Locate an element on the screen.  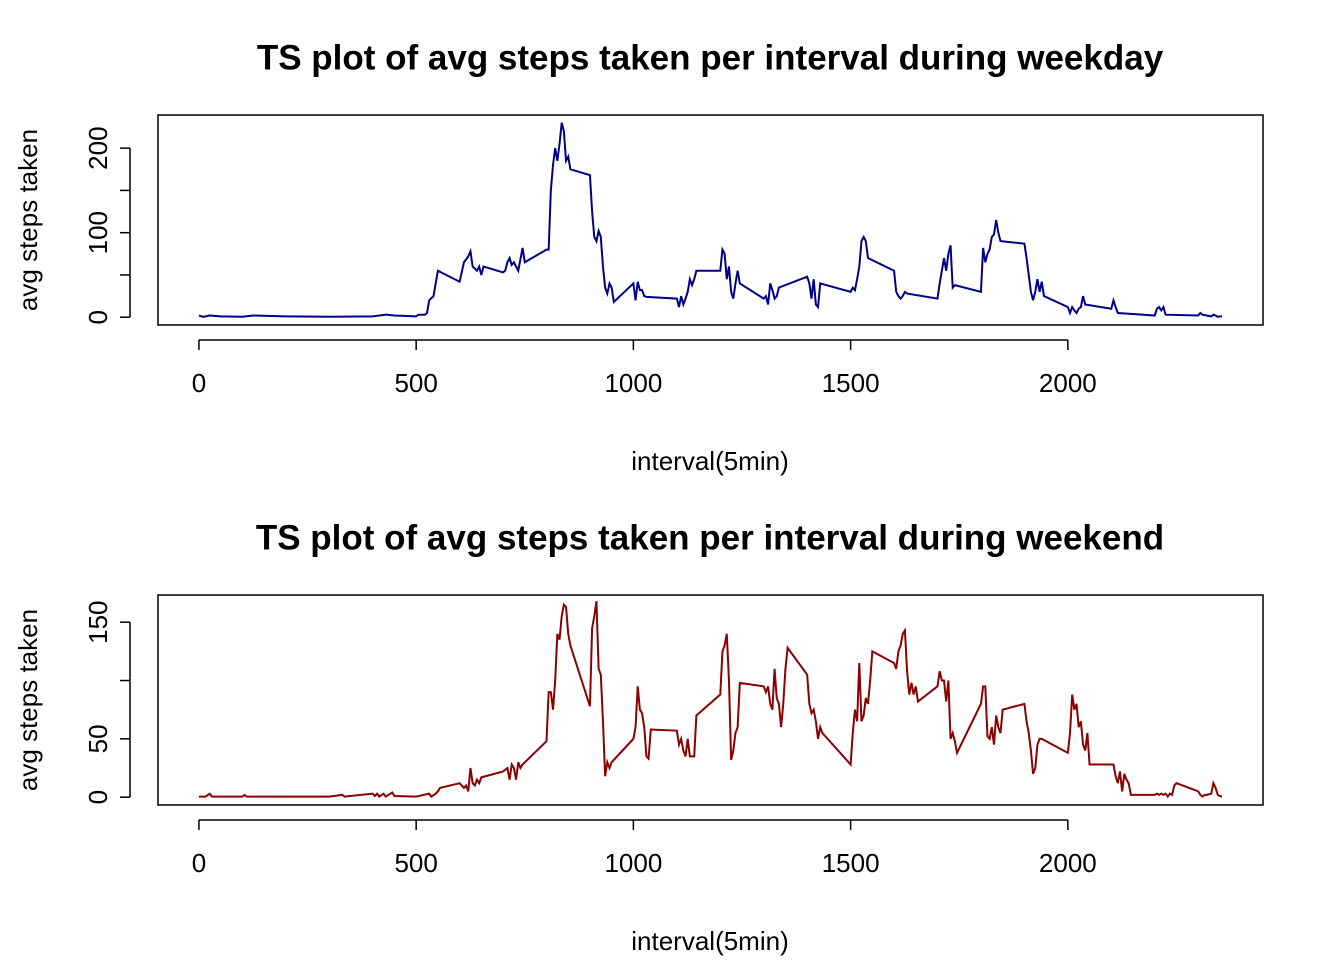
y-tick-label: 150 is located at coordinates (98, 621).